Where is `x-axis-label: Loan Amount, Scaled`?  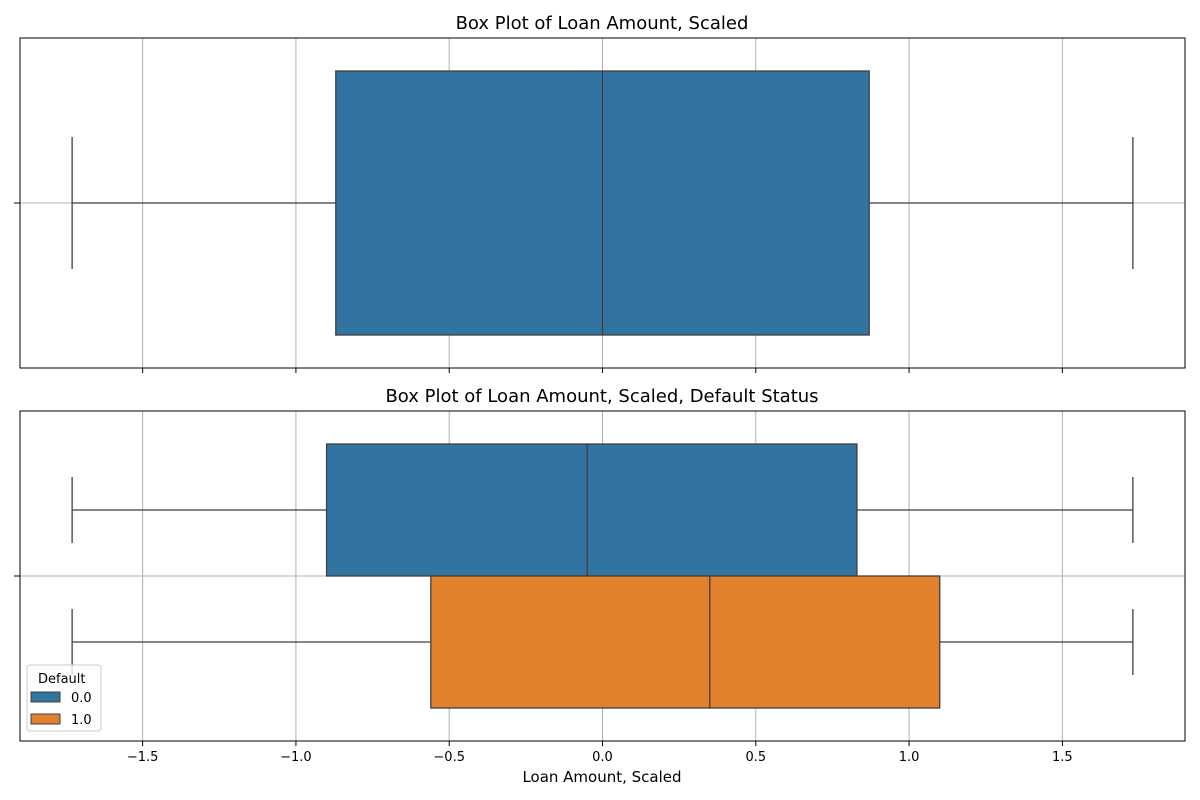 x-axis-label: Loan Amount, Scaled is located at coordinates (601, 777).